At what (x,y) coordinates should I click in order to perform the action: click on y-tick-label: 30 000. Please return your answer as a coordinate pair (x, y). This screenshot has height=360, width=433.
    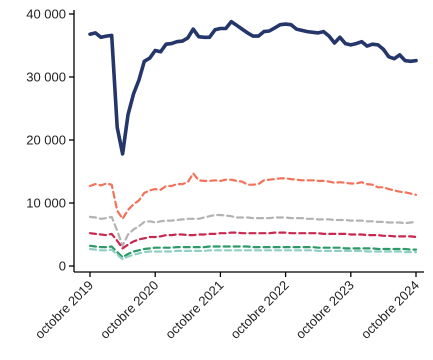
    Looking at the image, I should click on (46, 77).